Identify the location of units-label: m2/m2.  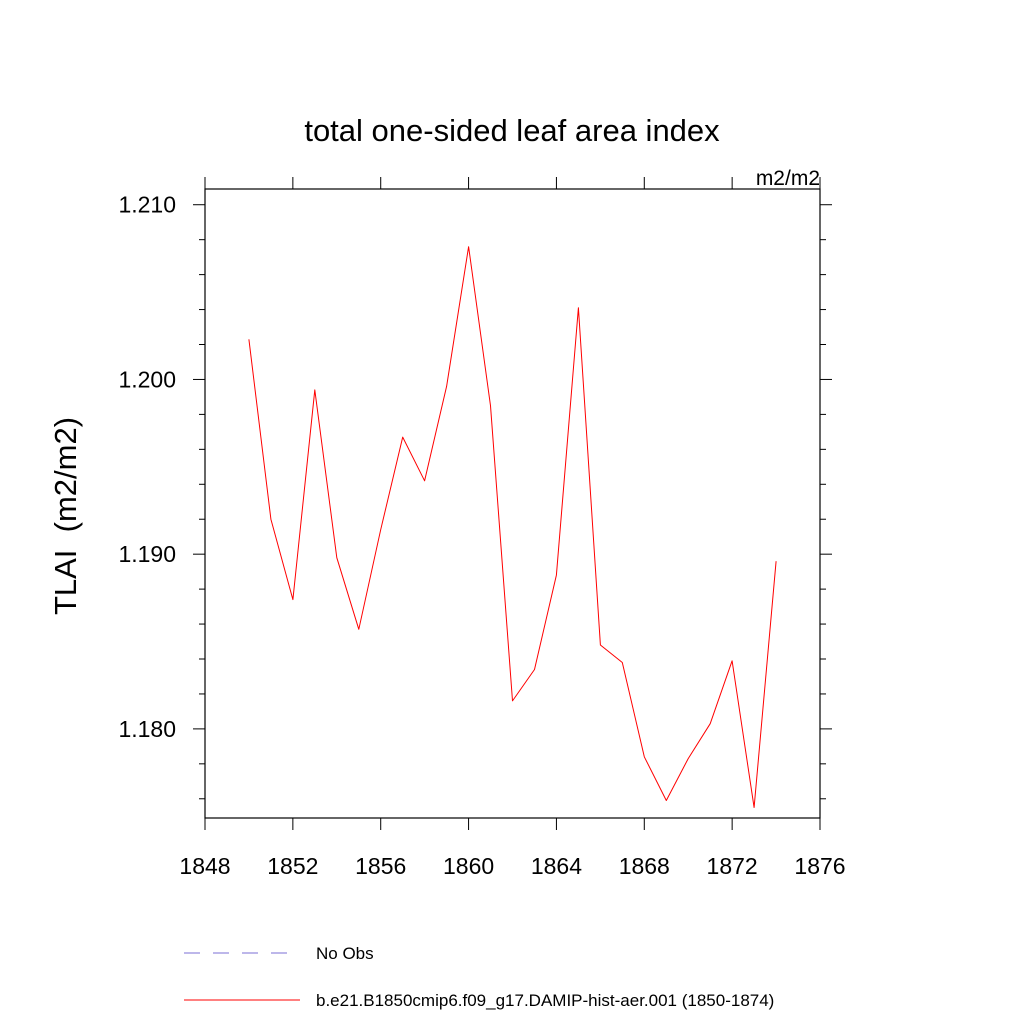
(788, 178).